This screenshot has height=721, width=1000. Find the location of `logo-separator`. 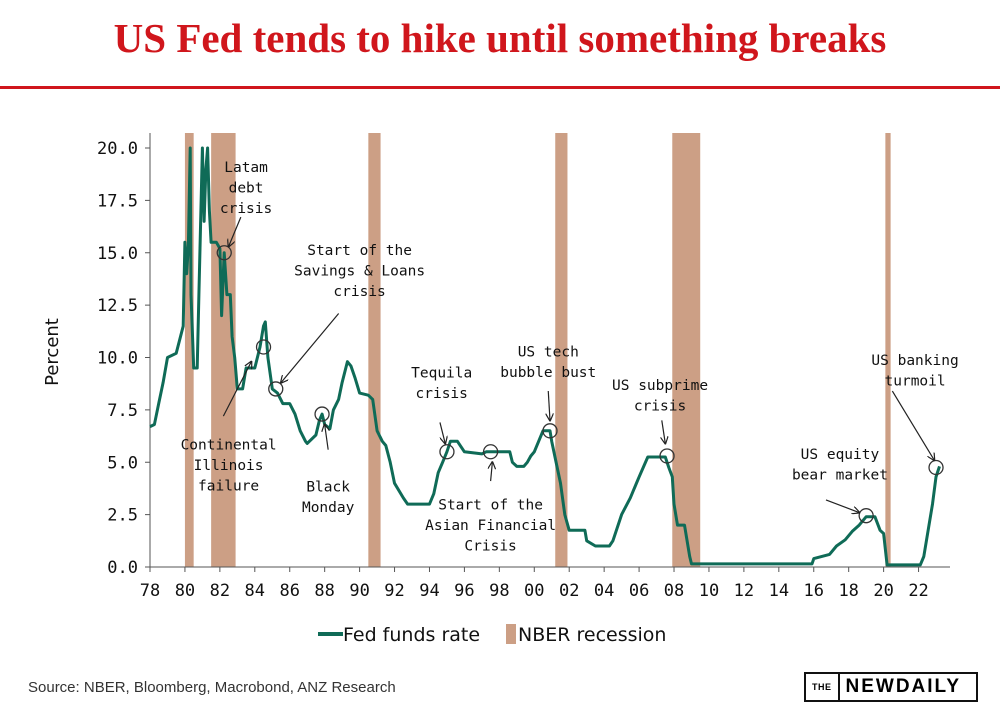

logo-separator is located at coordinates (838, 687).